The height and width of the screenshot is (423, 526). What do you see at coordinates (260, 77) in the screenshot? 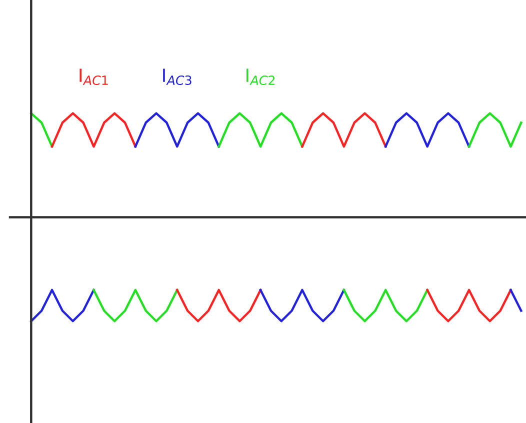
I see `series-label: I$_{AC2}$` at bounding box center [260, 77].